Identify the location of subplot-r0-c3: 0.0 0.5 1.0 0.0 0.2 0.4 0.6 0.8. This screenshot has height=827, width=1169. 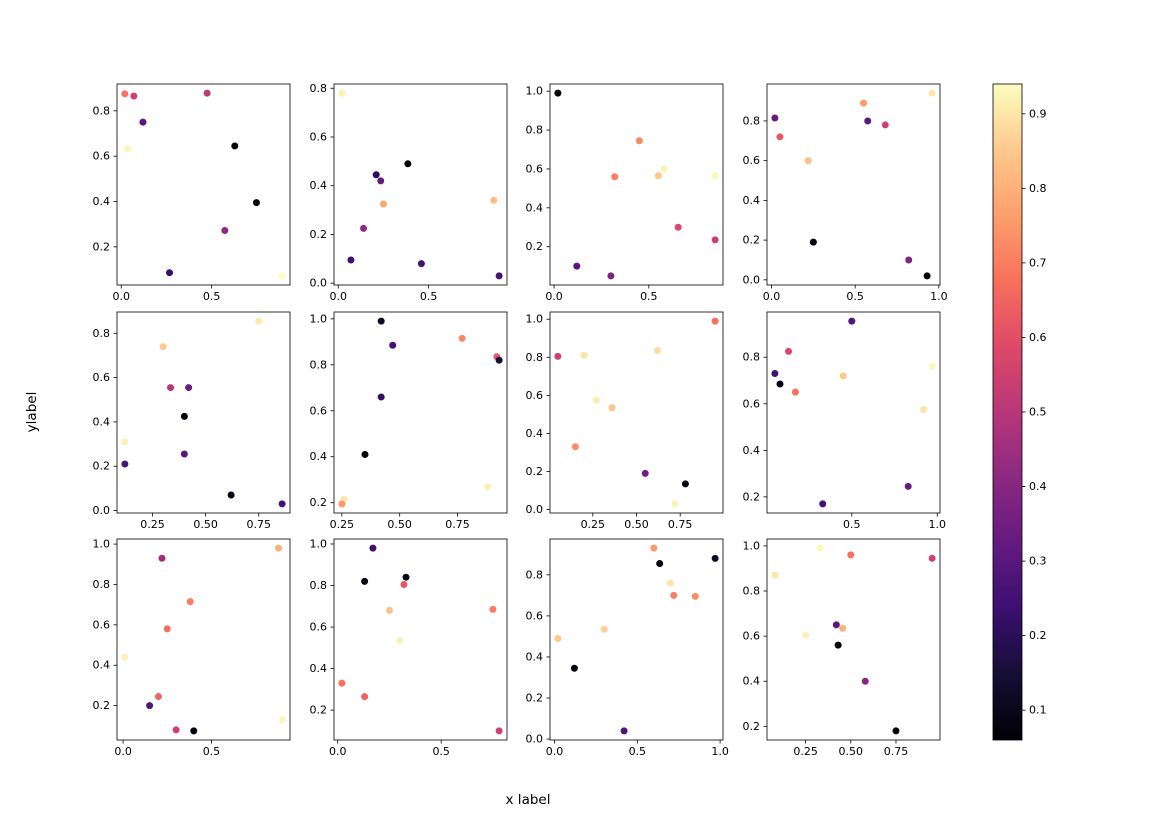
(845, 193).